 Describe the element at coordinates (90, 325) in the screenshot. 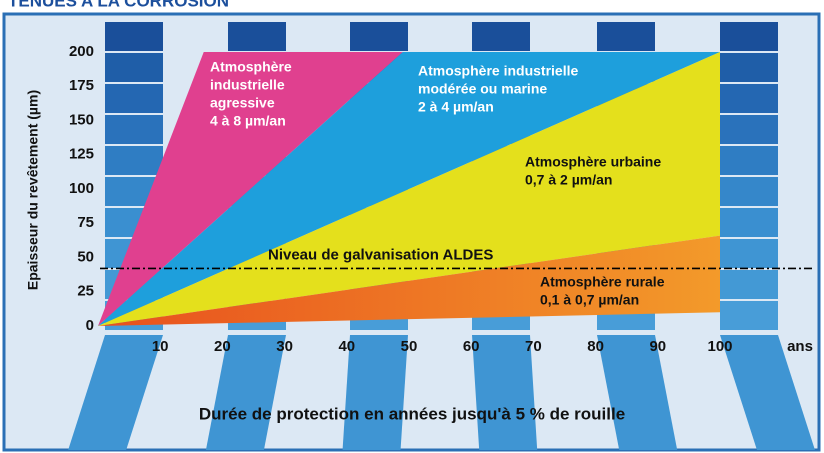

I see `y-tick-label: 0` at that location.